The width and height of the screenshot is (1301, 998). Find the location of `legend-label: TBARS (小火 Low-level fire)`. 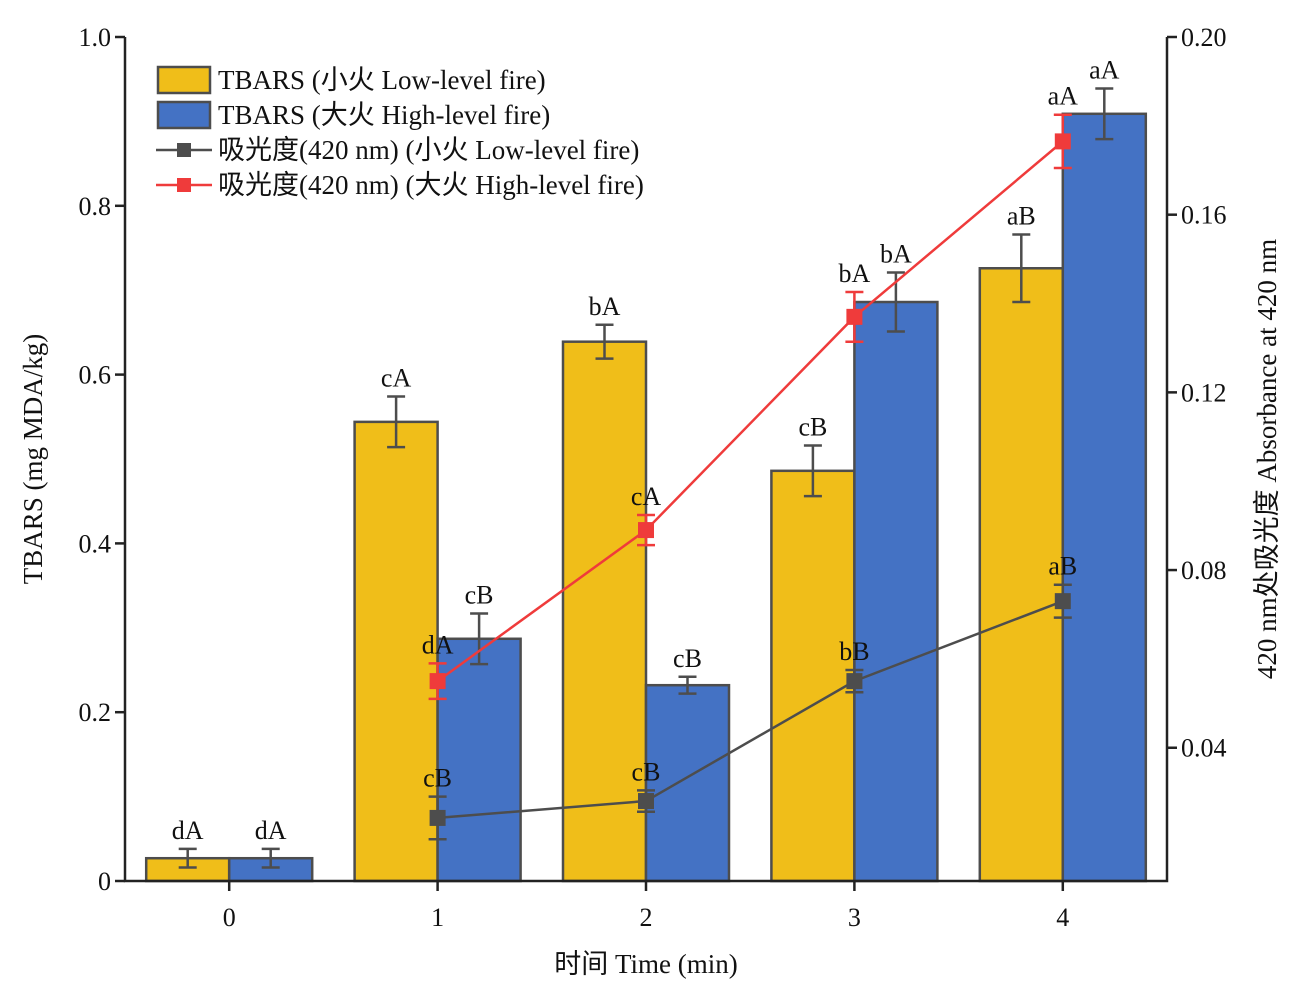

legend-label: TBARS (小火 Low-level fire) is located at coordinates (382, 80).